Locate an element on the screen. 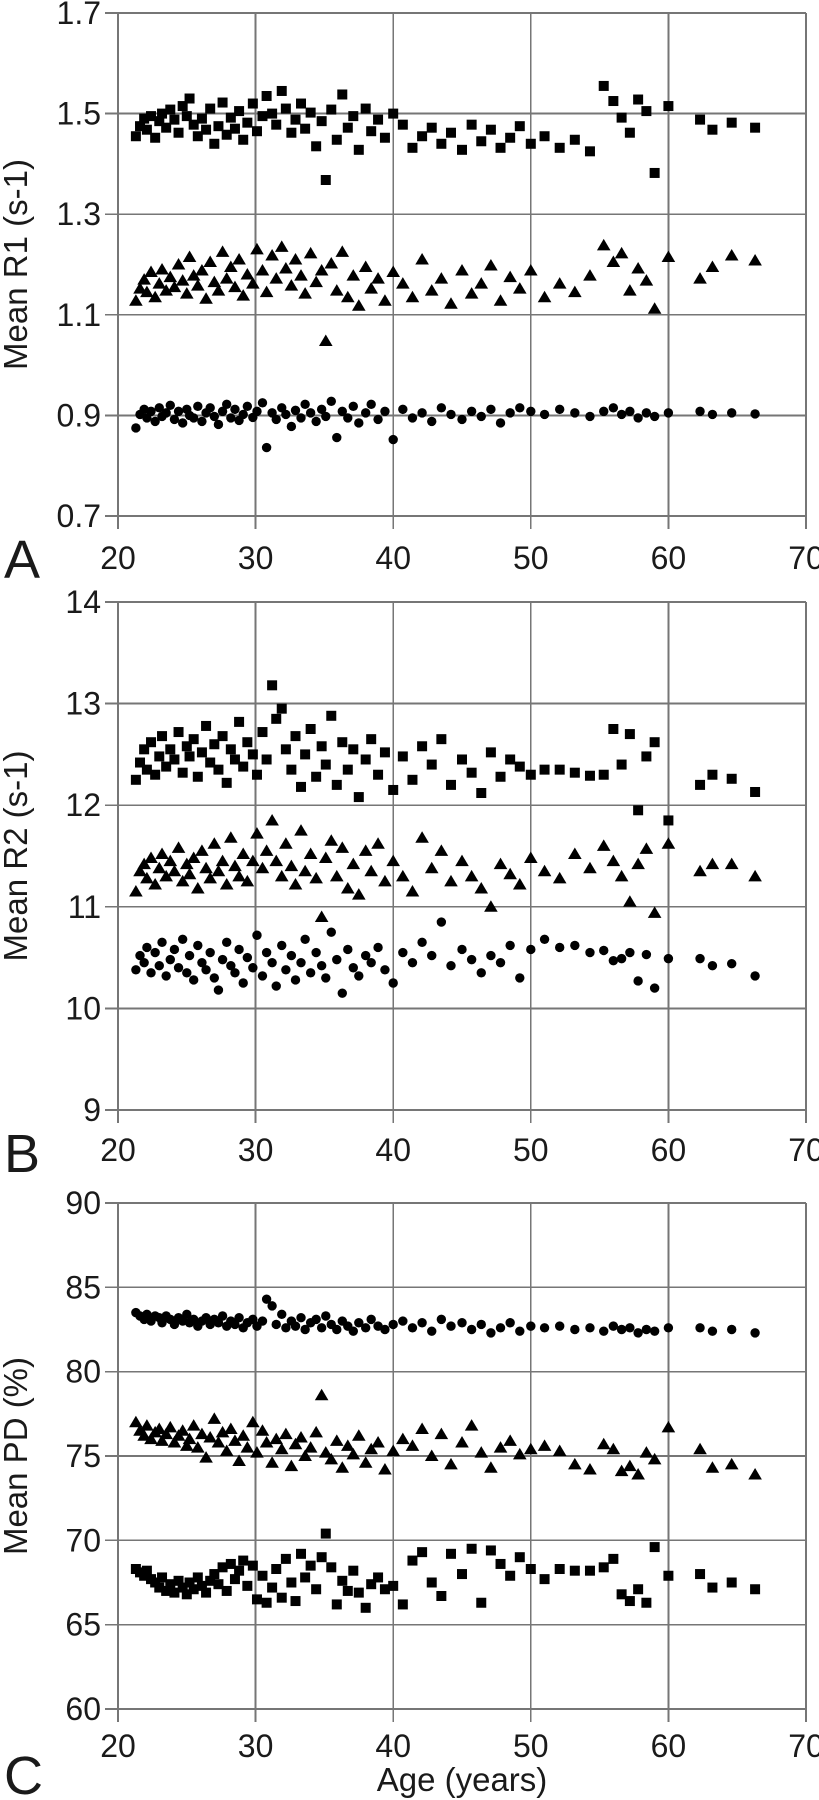  y-axis-tick-labels: 9 10 11 12 13 14 is located at coordinates (83, 856).